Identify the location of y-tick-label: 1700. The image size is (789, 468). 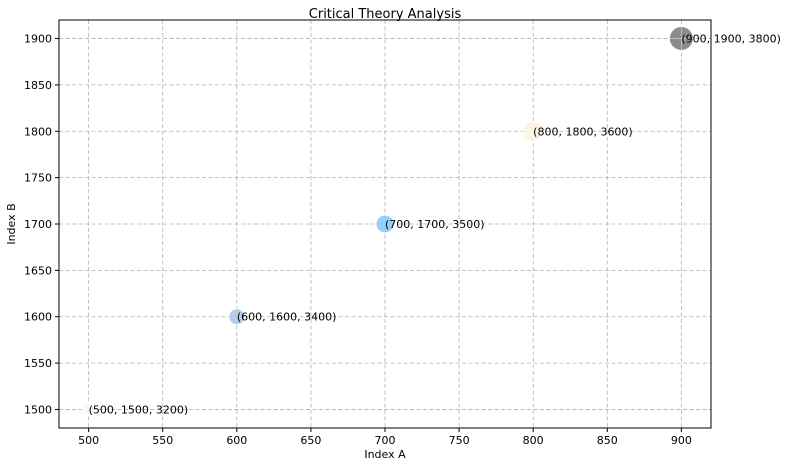
(38, 224).